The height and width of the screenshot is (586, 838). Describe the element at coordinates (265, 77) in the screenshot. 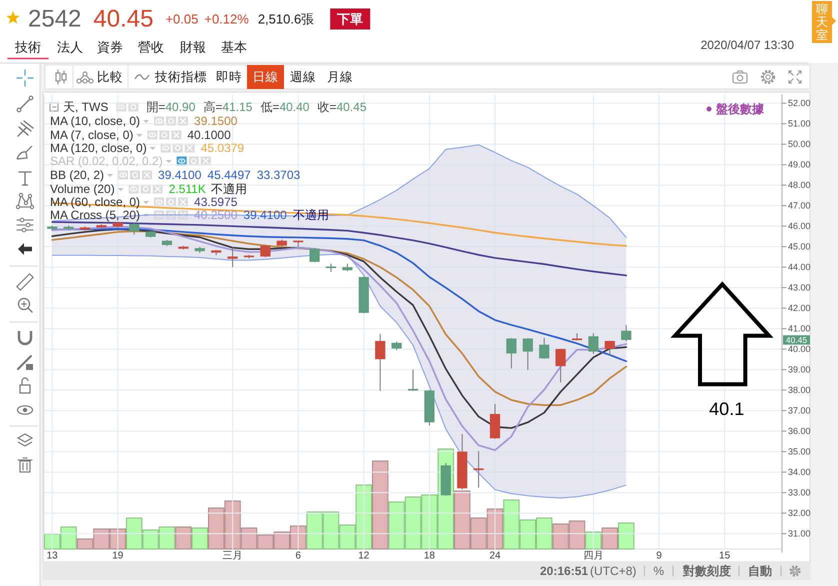

I see `text: 日線` at that location.